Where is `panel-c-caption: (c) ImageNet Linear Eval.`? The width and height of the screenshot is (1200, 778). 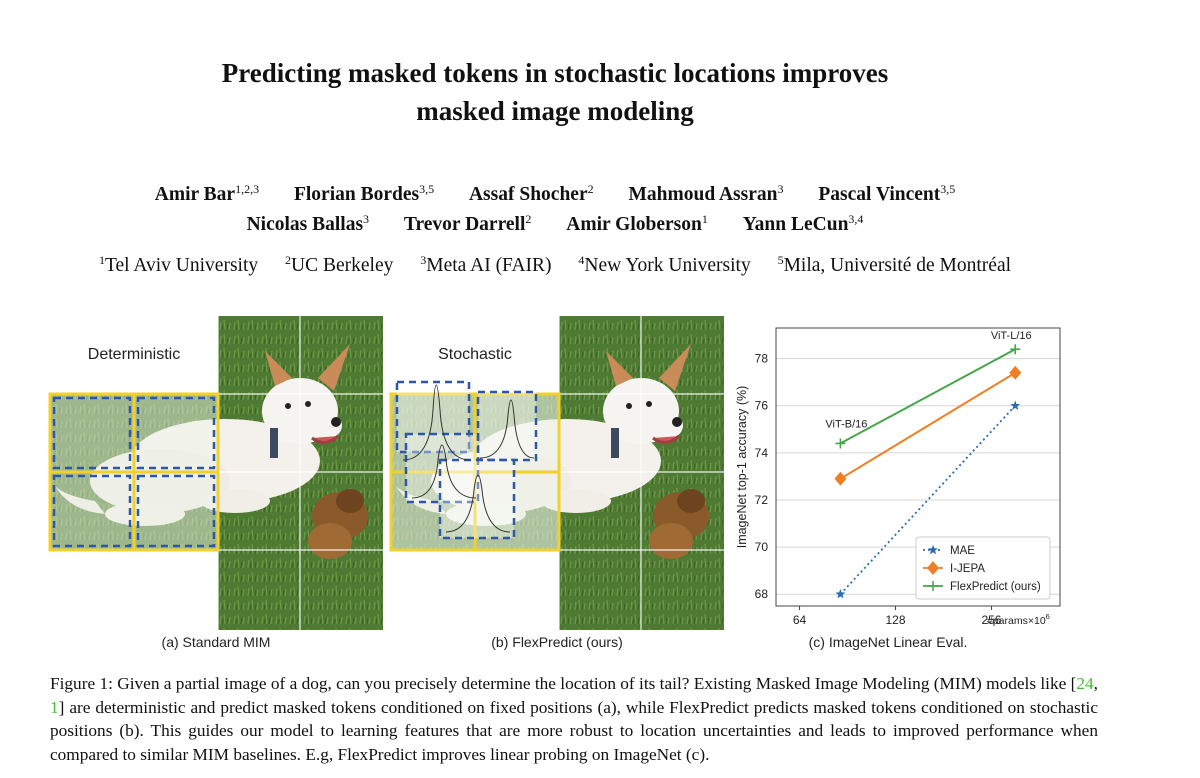 panel-c-caption: (c) ImageNet Linear Eval. is located at coordinates (888, 642).